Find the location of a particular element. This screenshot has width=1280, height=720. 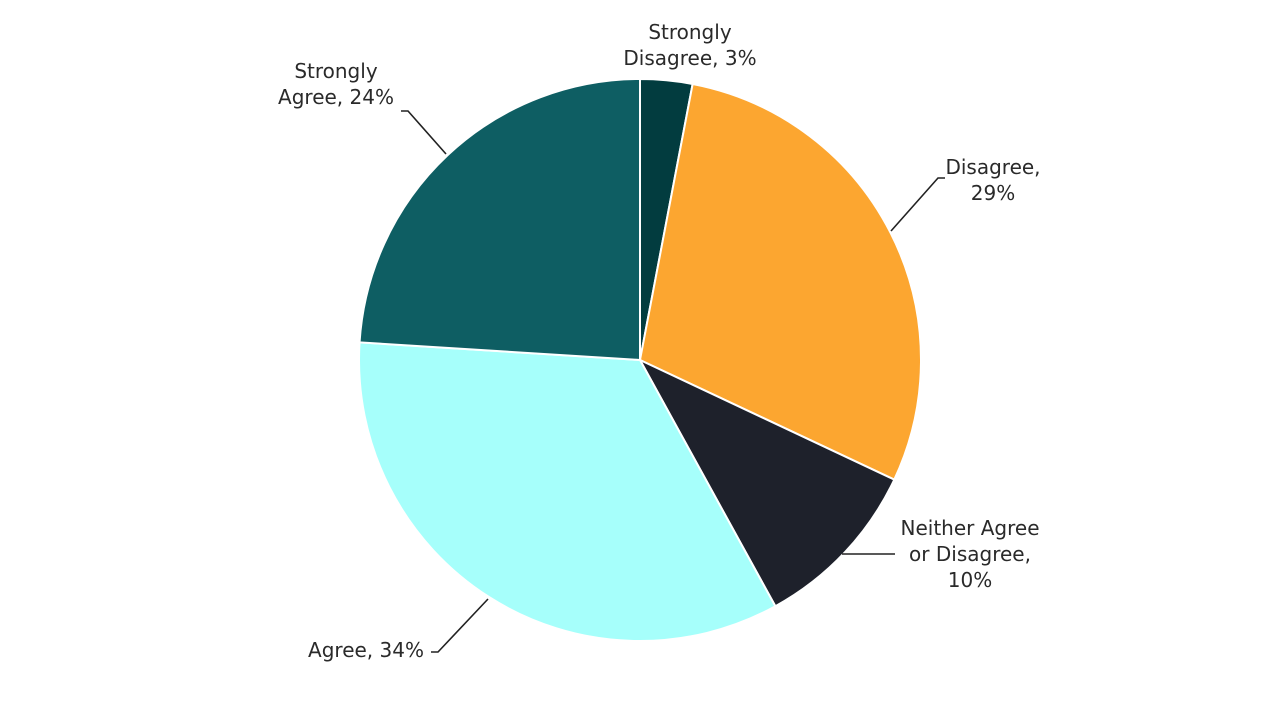

slice-label-line: 10% is located at coordinates (970, 580).